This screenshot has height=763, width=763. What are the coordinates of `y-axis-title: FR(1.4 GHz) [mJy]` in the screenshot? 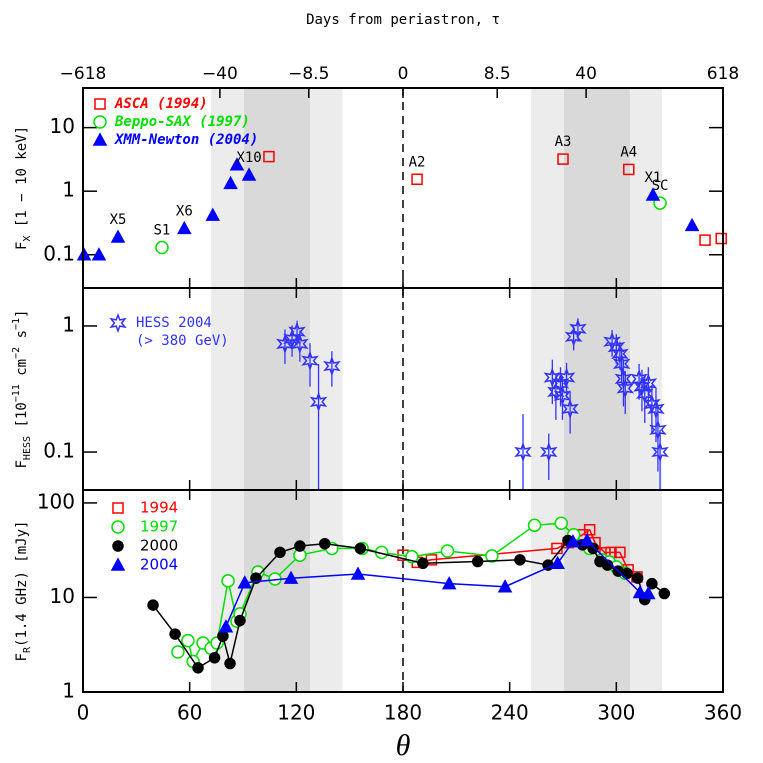 It's located at (23, 591).